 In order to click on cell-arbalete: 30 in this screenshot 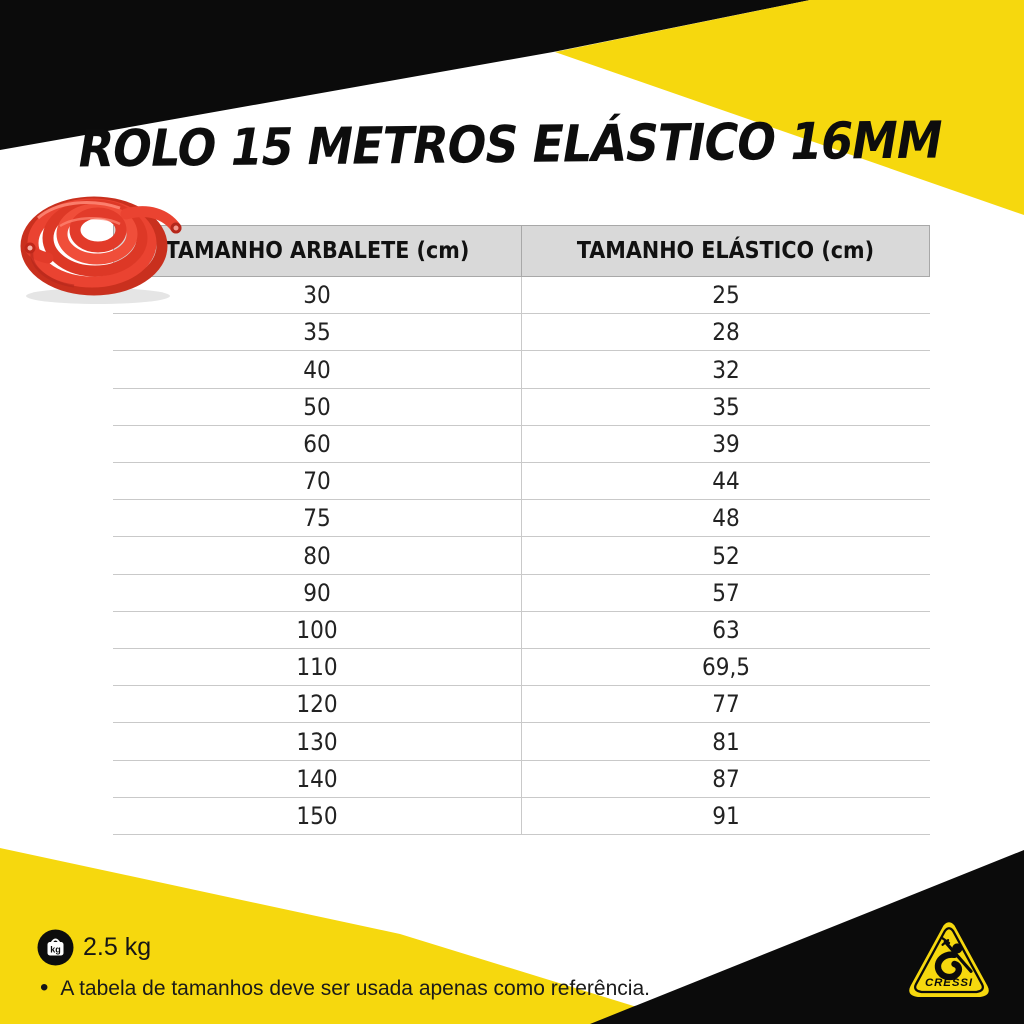, I will do `click(317, 295)`.